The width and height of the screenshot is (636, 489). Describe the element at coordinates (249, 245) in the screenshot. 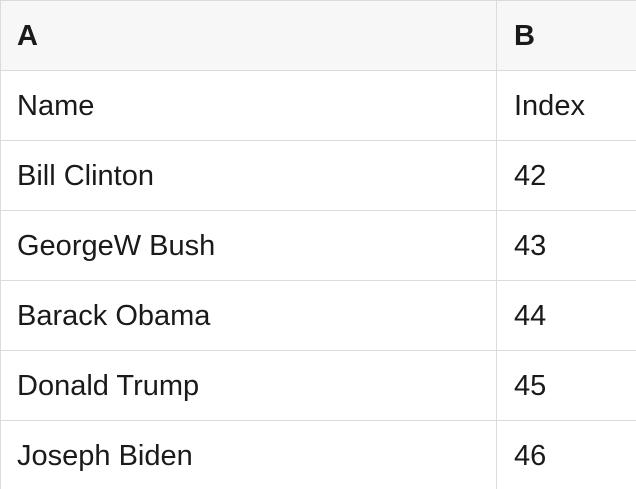

I see `cell-name: GeorgeW Bush` at that location.